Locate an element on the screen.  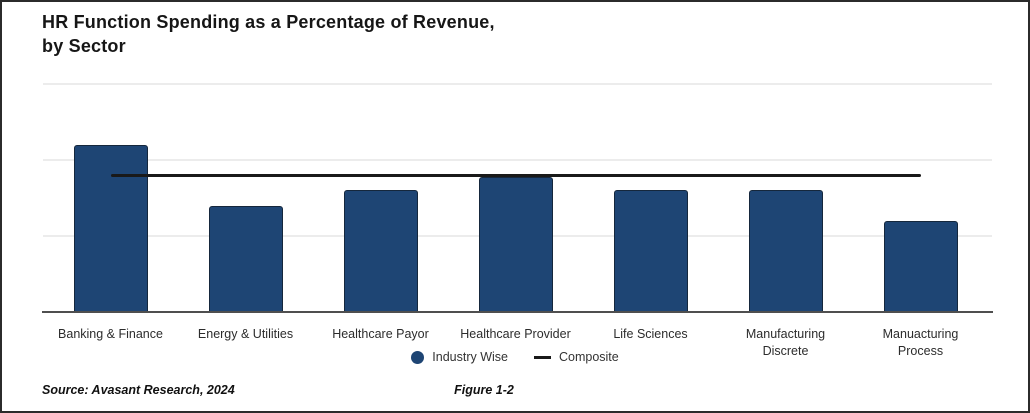
industry-wise-marker-icon is located at coordinates (418, 357).